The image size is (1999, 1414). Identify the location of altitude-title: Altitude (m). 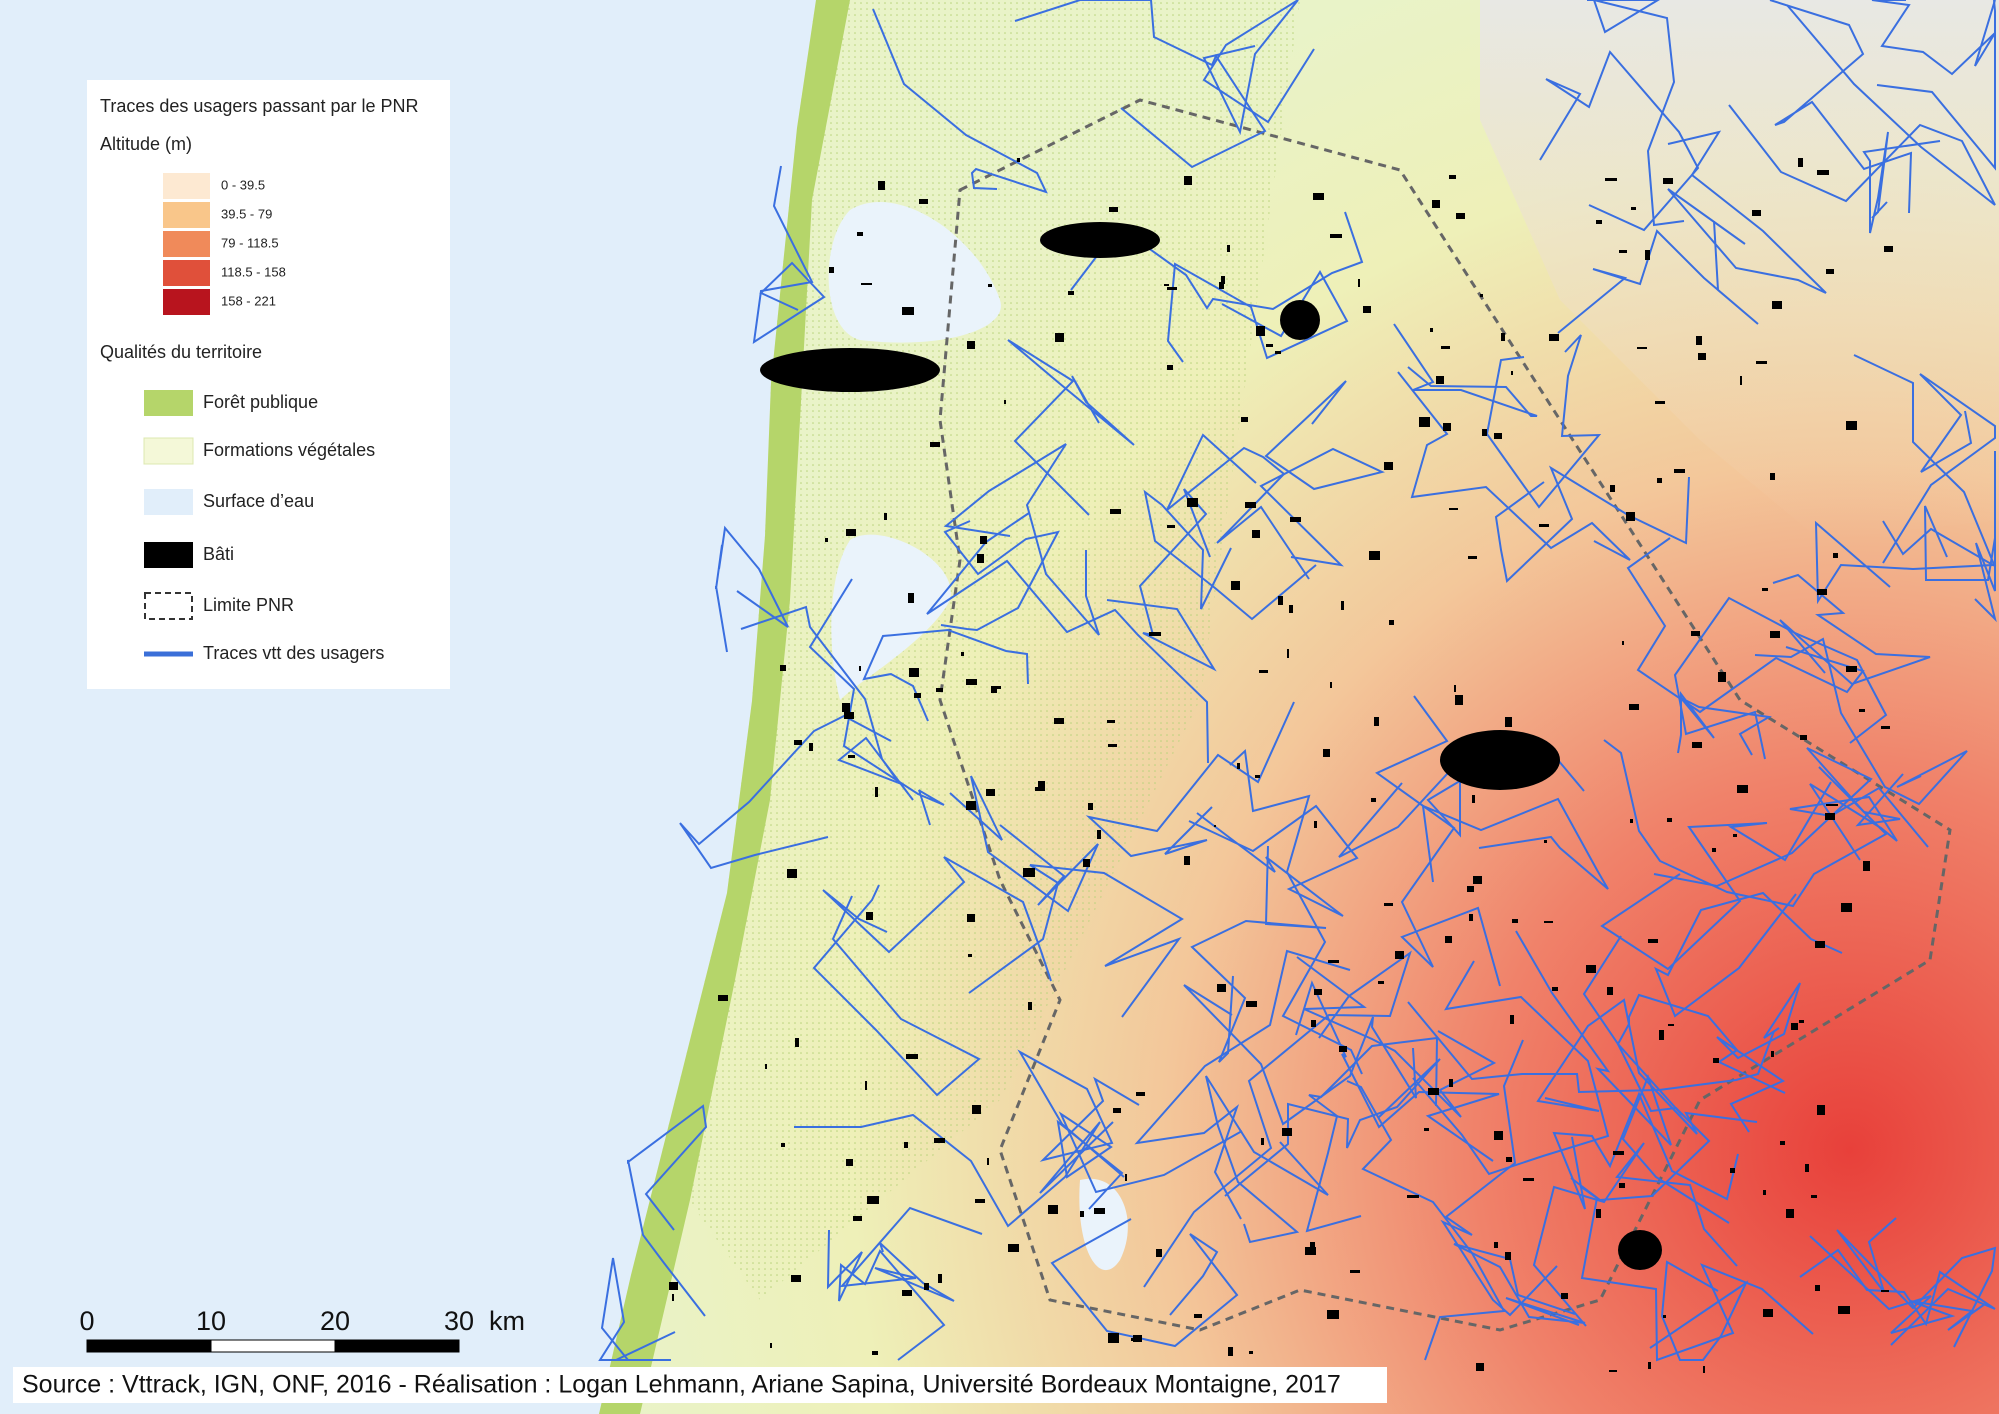
(146, 144).